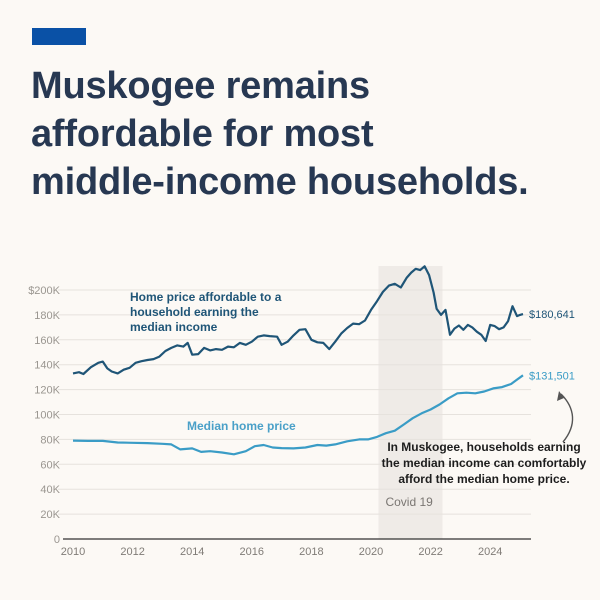 The width and height of the screenshot is (600, 600). I want to click on end-label-affordable-price: $180,641, so click(552, 315).